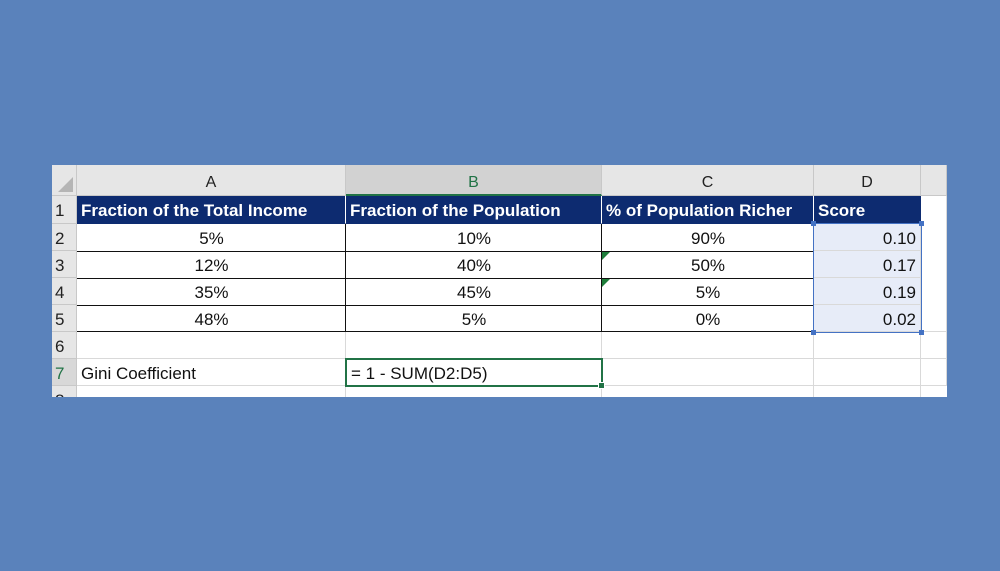  Describe the element at coordinates (474, 391) in the screenshot. I see `cell-b8` at that location.